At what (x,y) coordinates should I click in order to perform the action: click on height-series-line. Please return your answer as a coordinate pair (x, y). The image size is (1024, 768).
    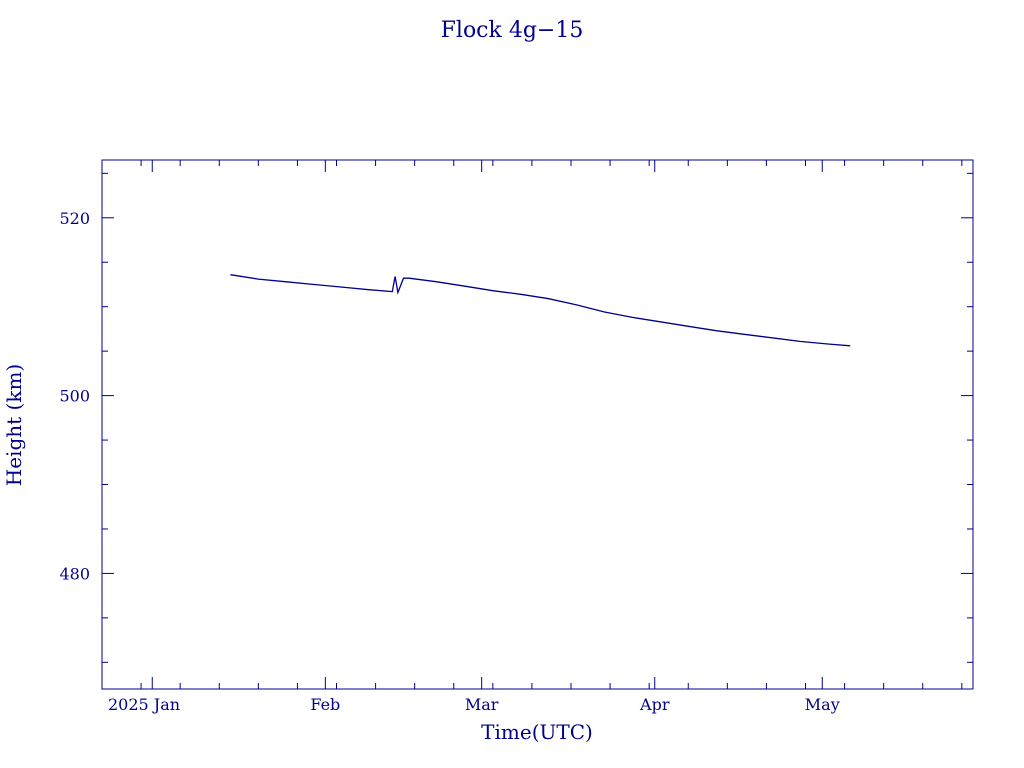
    Looking at the image, I should click on (540, 310).